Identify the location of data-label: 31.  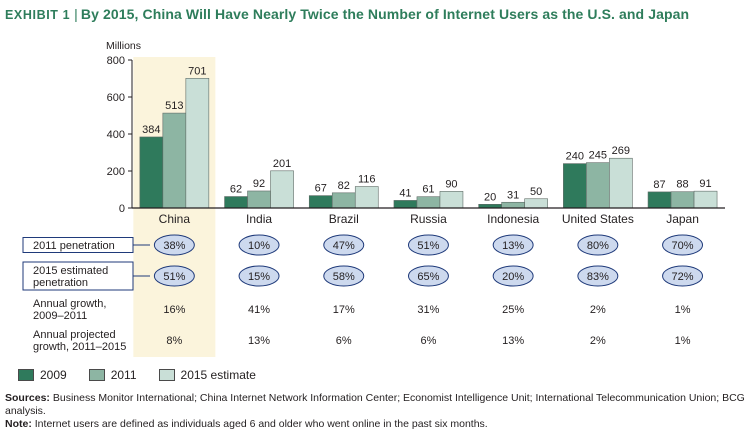
(513, 195).